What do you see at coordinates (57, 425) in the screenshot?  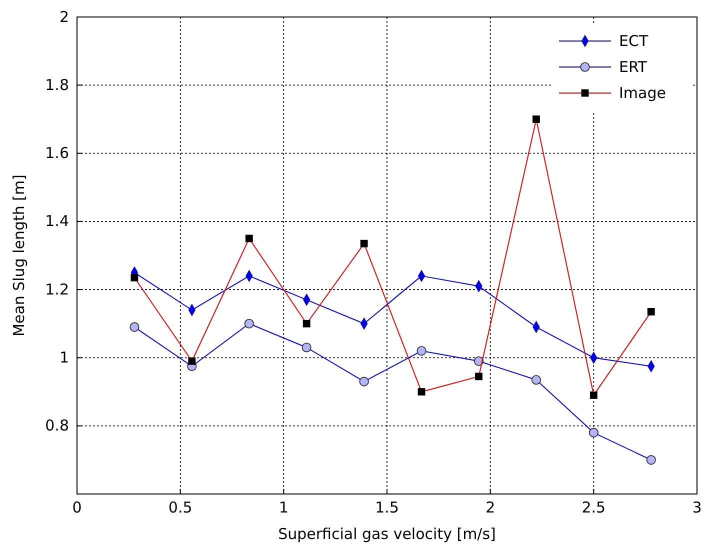 I see `y-tick-label: 0.8` at bounding box center [57, 425].